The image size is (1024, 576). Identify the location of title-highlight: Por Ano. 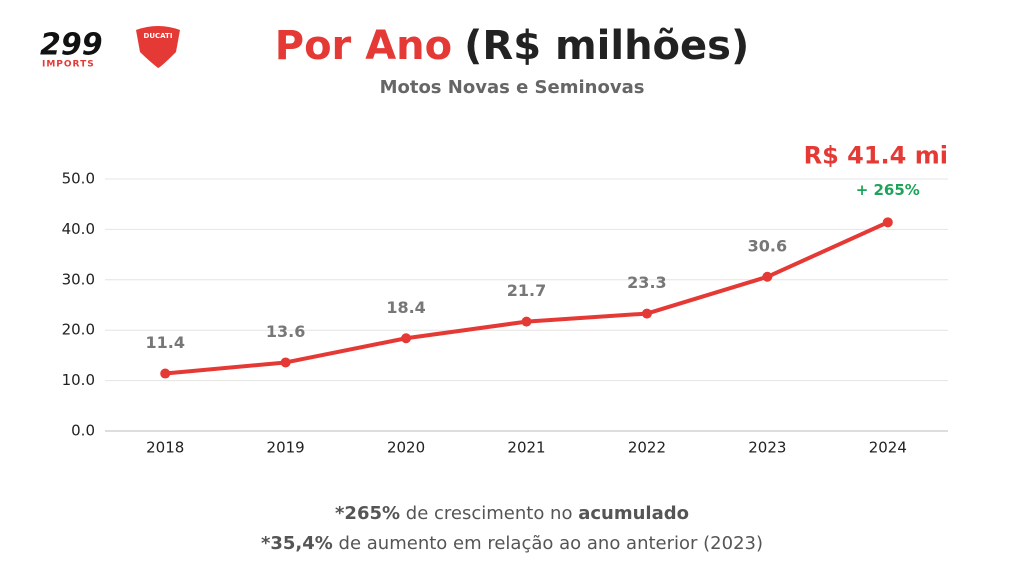
(363, 46).